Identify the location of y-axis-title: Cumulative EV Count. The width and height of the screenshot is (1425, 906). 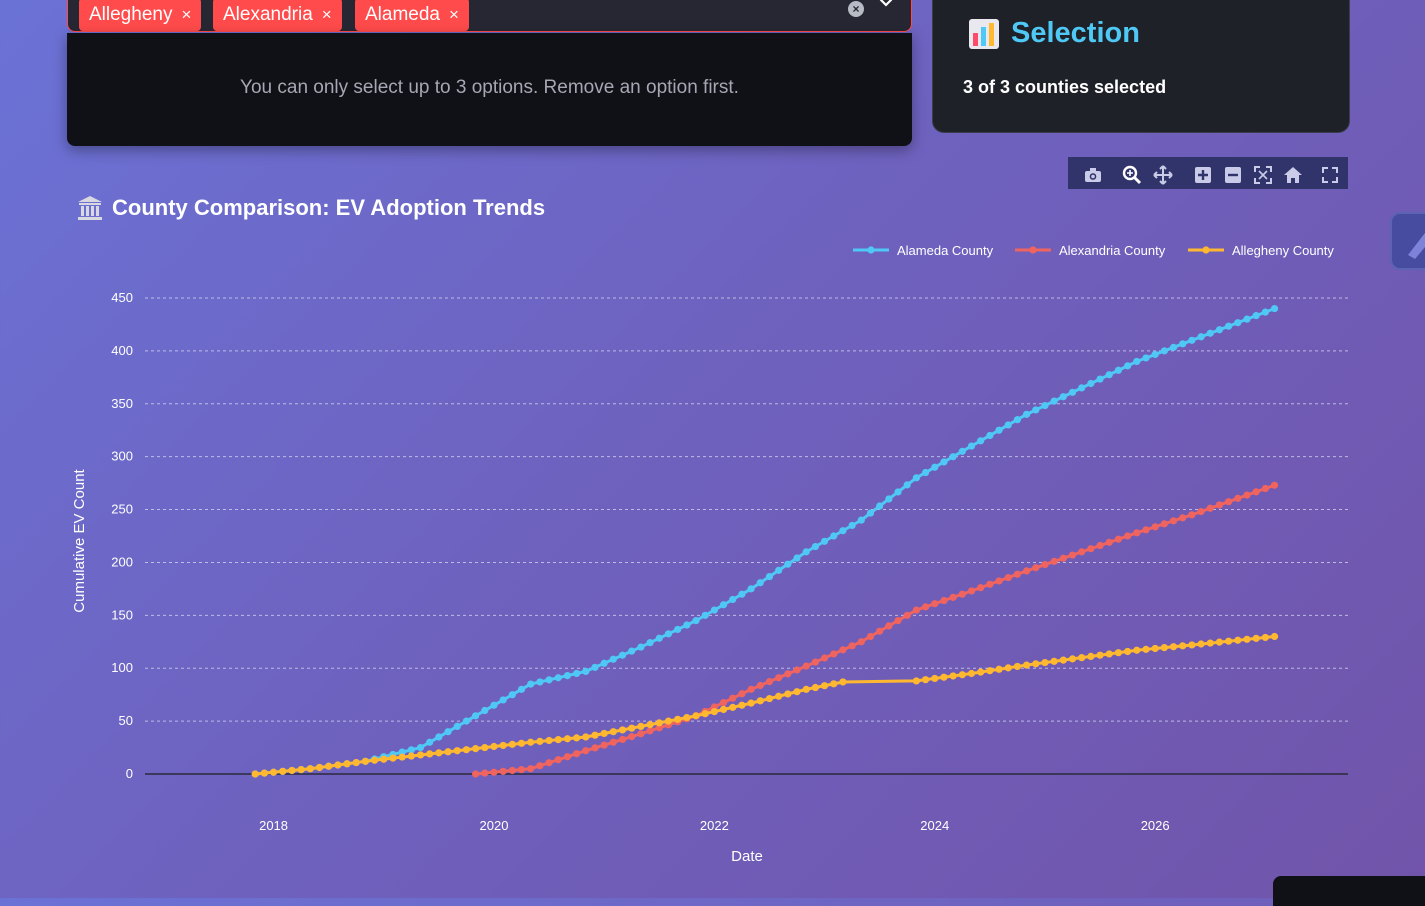
(79, 540).